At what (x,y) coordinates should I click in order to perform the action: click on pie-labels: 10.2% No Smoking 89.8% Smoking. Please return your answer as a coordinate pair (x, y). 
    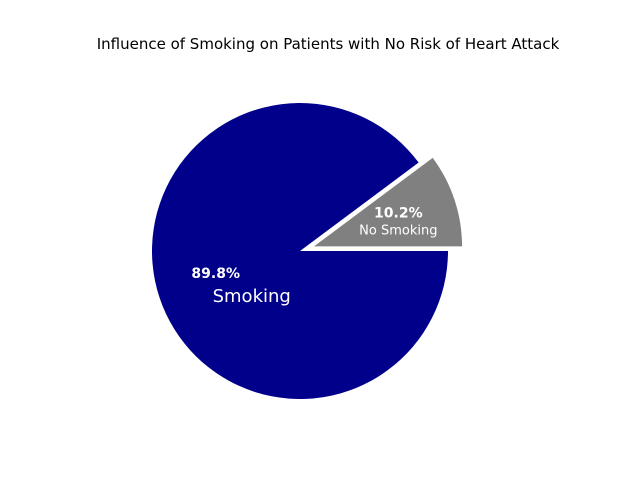
    Looking at the image, I should click on (314, 256).